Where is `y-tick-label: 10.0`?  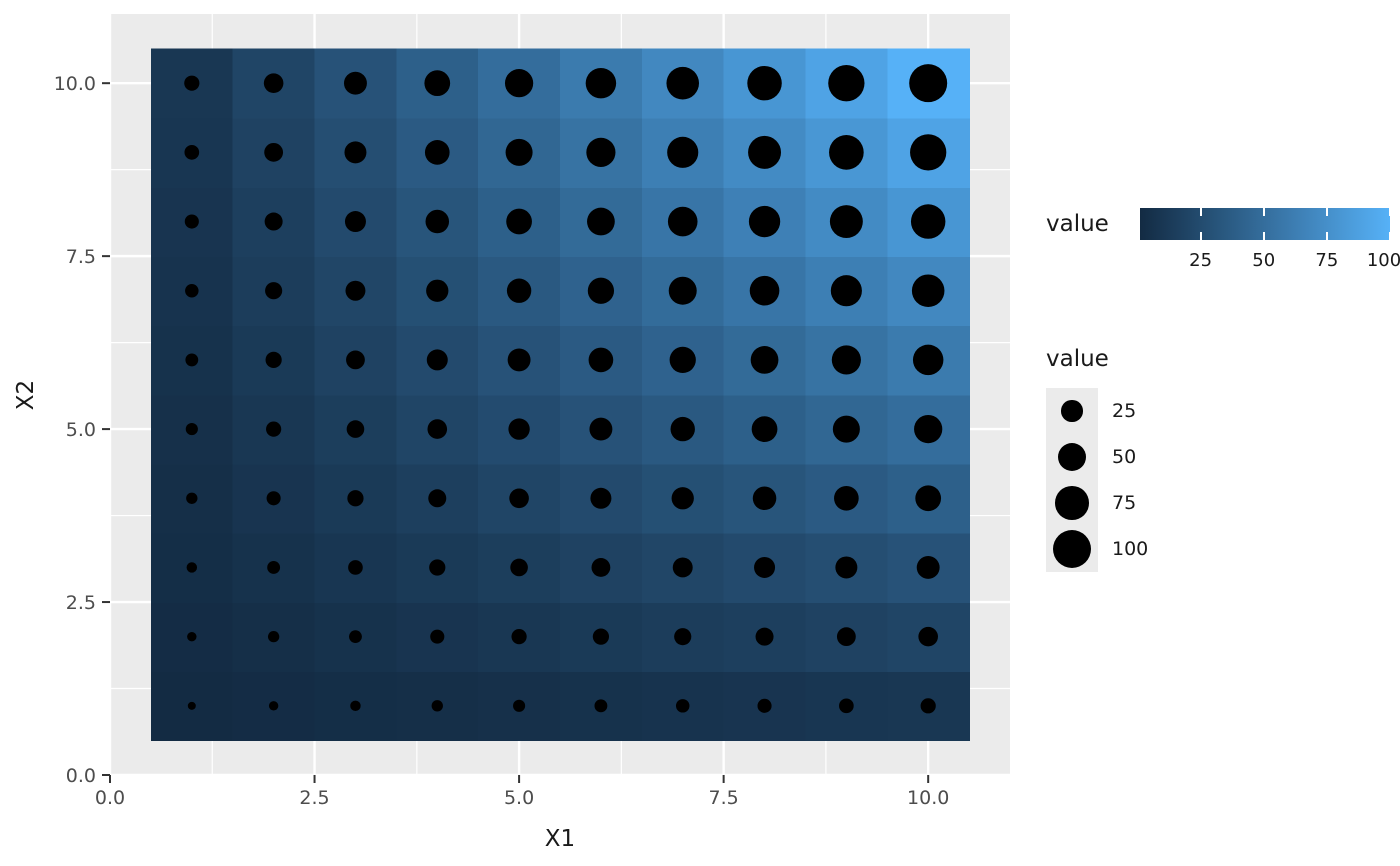 y-tick-label: 10.0 is located at coordinates (75, 84).